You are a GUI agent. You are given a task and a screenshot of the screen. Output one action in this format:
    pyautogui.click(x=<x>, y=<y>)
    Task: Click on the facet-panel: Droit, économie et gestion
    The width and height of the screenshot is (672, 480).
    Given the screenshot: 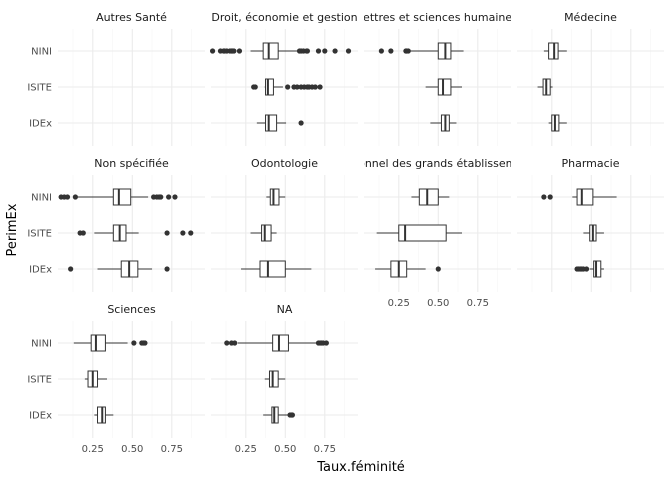 What is the action you would take?
    pyautogui.click(x=283, y=78)
    